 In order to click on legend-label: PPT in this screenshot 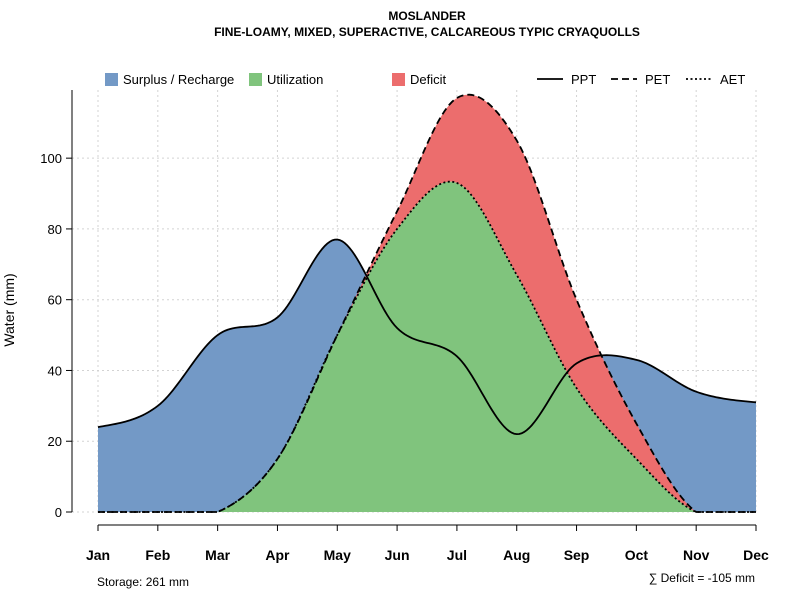, I will do `click(583, 79)`.